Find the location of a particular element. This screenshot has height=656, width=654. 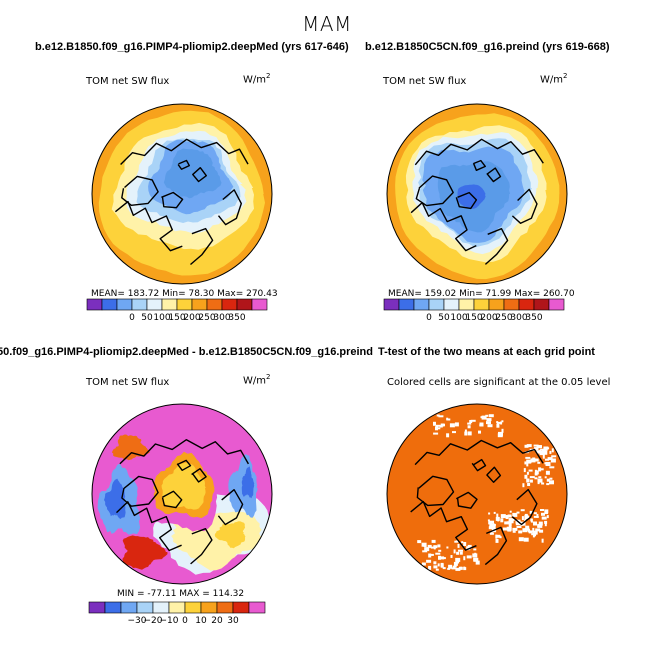

variable-label-top-right: TOM net SW flux is located at coordinates (425, 81).